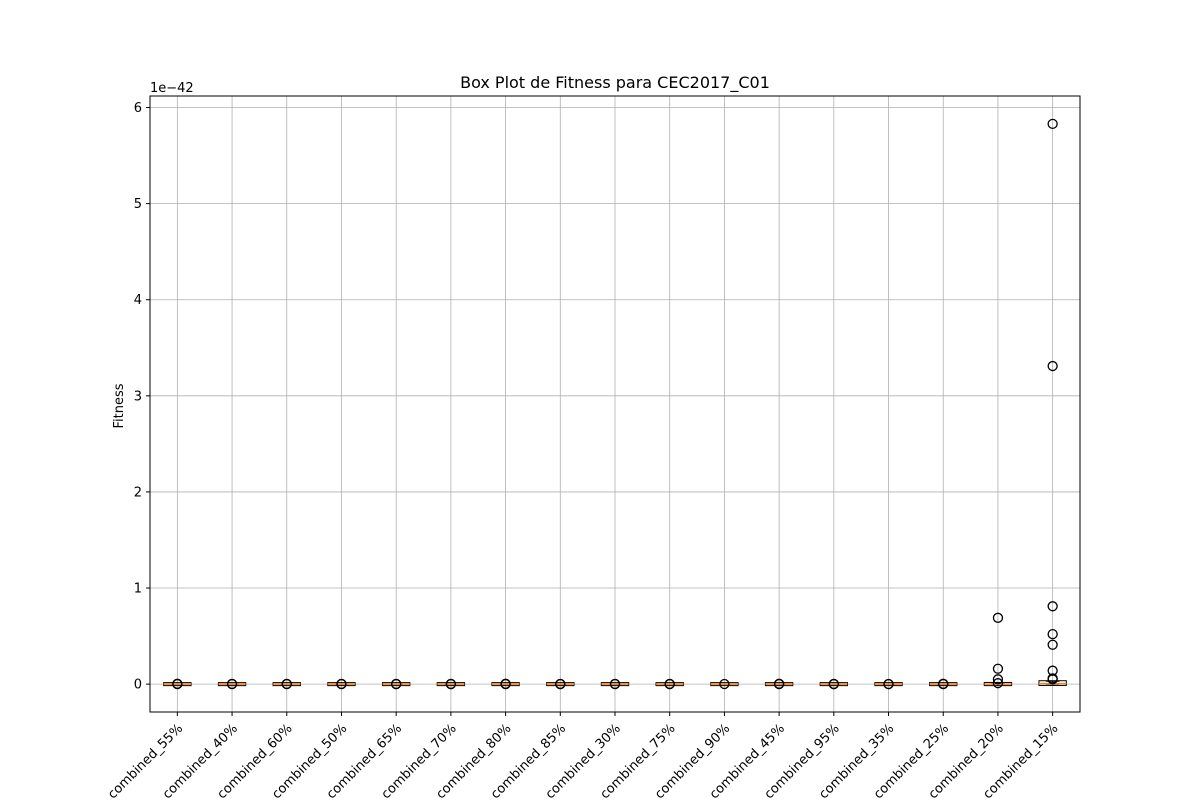 Image resolution: width=1200 pixels, height=804 pixels. Describe the element at coordinates (119, 405) in the screenshot. I see `y-axis-label: Fitness` at that location.